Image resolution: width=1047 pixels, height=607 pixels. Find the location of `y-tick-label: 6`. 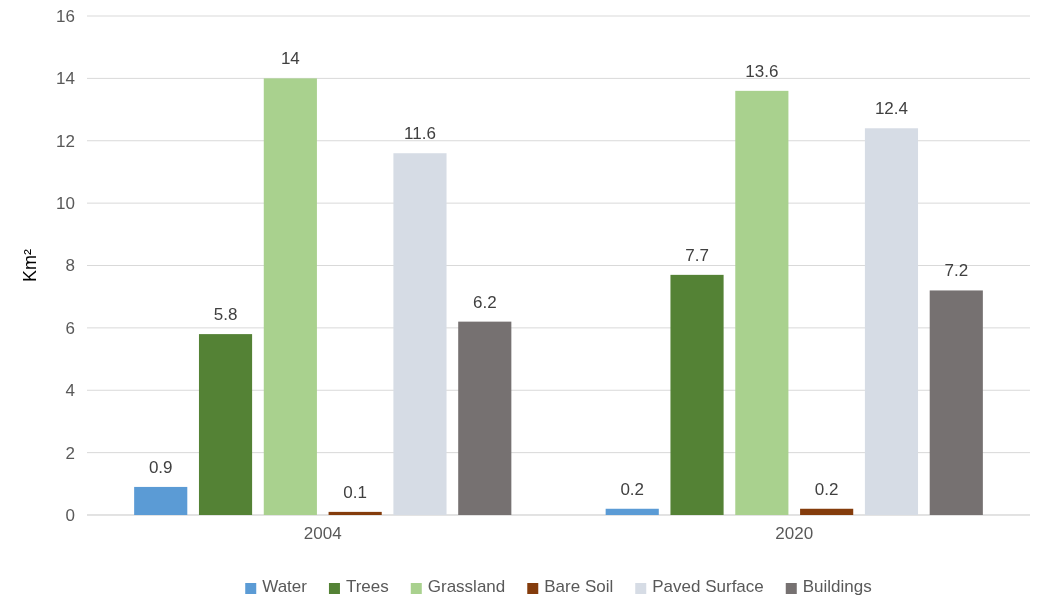

y-tick-label: 6 is located at coordinates (70, 328).